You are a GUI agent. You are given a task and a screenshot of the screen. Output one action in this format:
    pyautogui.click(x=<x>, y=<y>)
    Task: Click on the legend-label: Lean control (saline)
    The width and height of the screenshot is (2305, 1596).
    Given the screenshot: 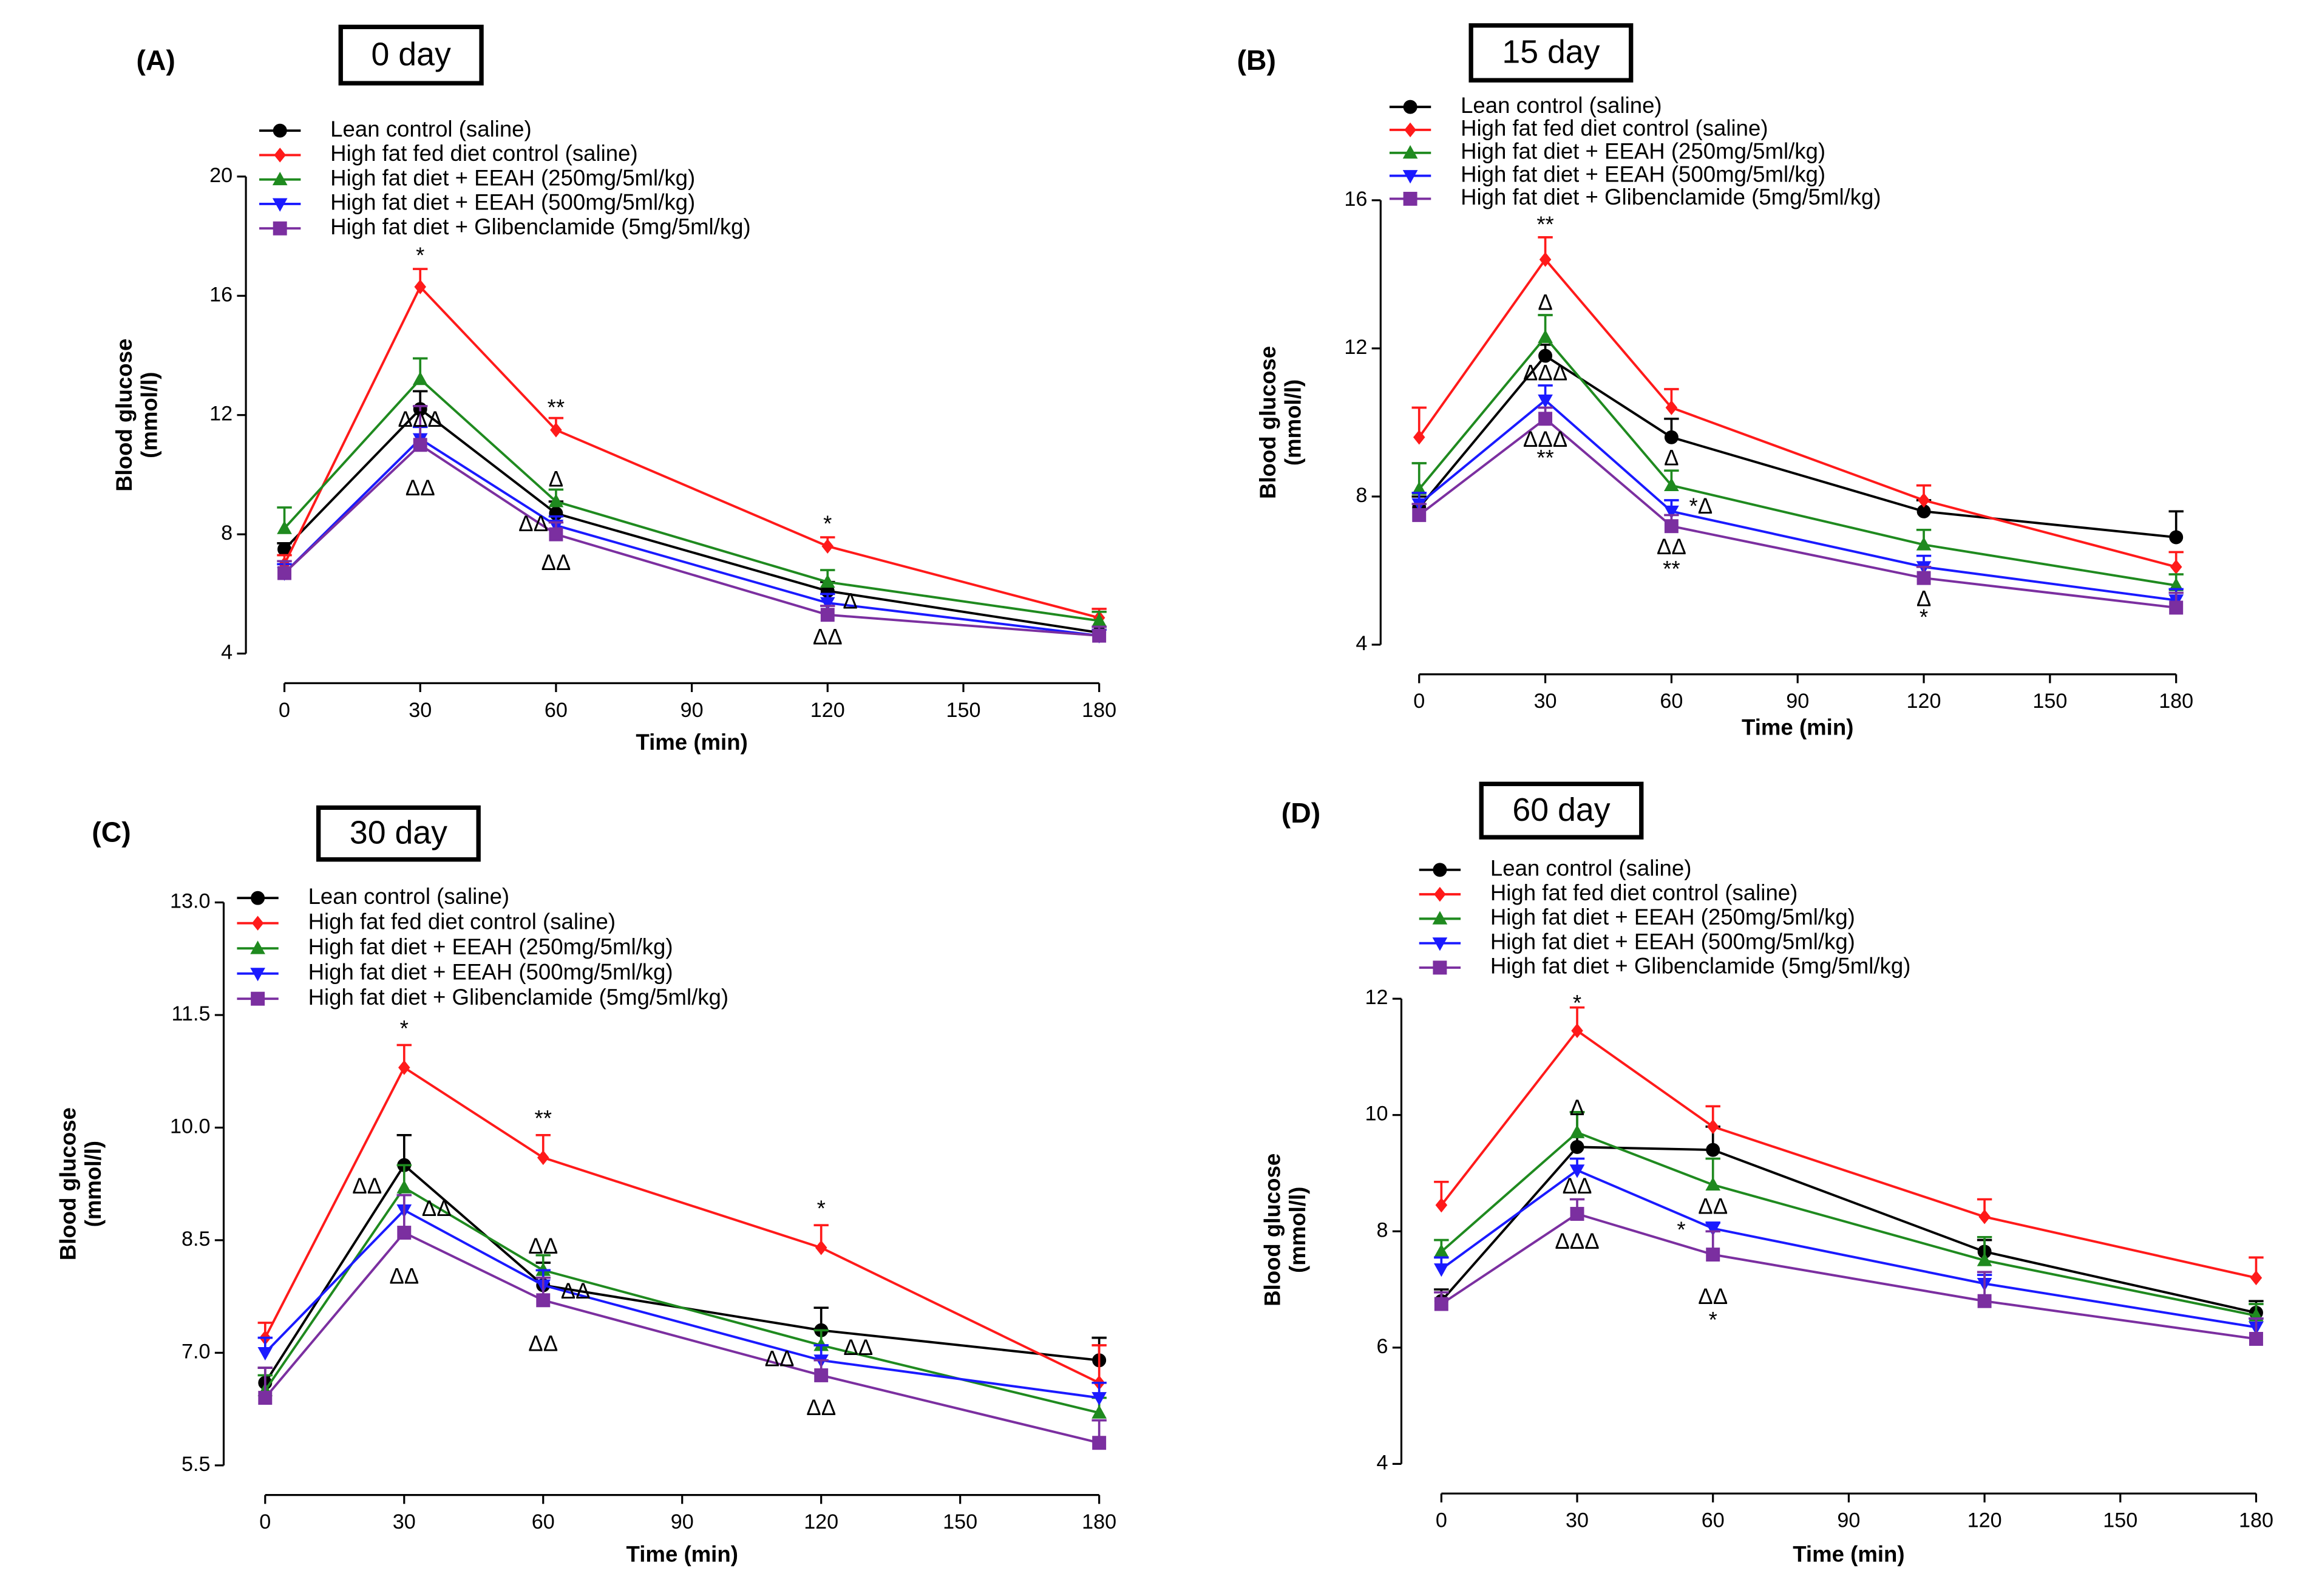 What is the action you would take?
    pyautogui.click(x=1591, y=868)
    